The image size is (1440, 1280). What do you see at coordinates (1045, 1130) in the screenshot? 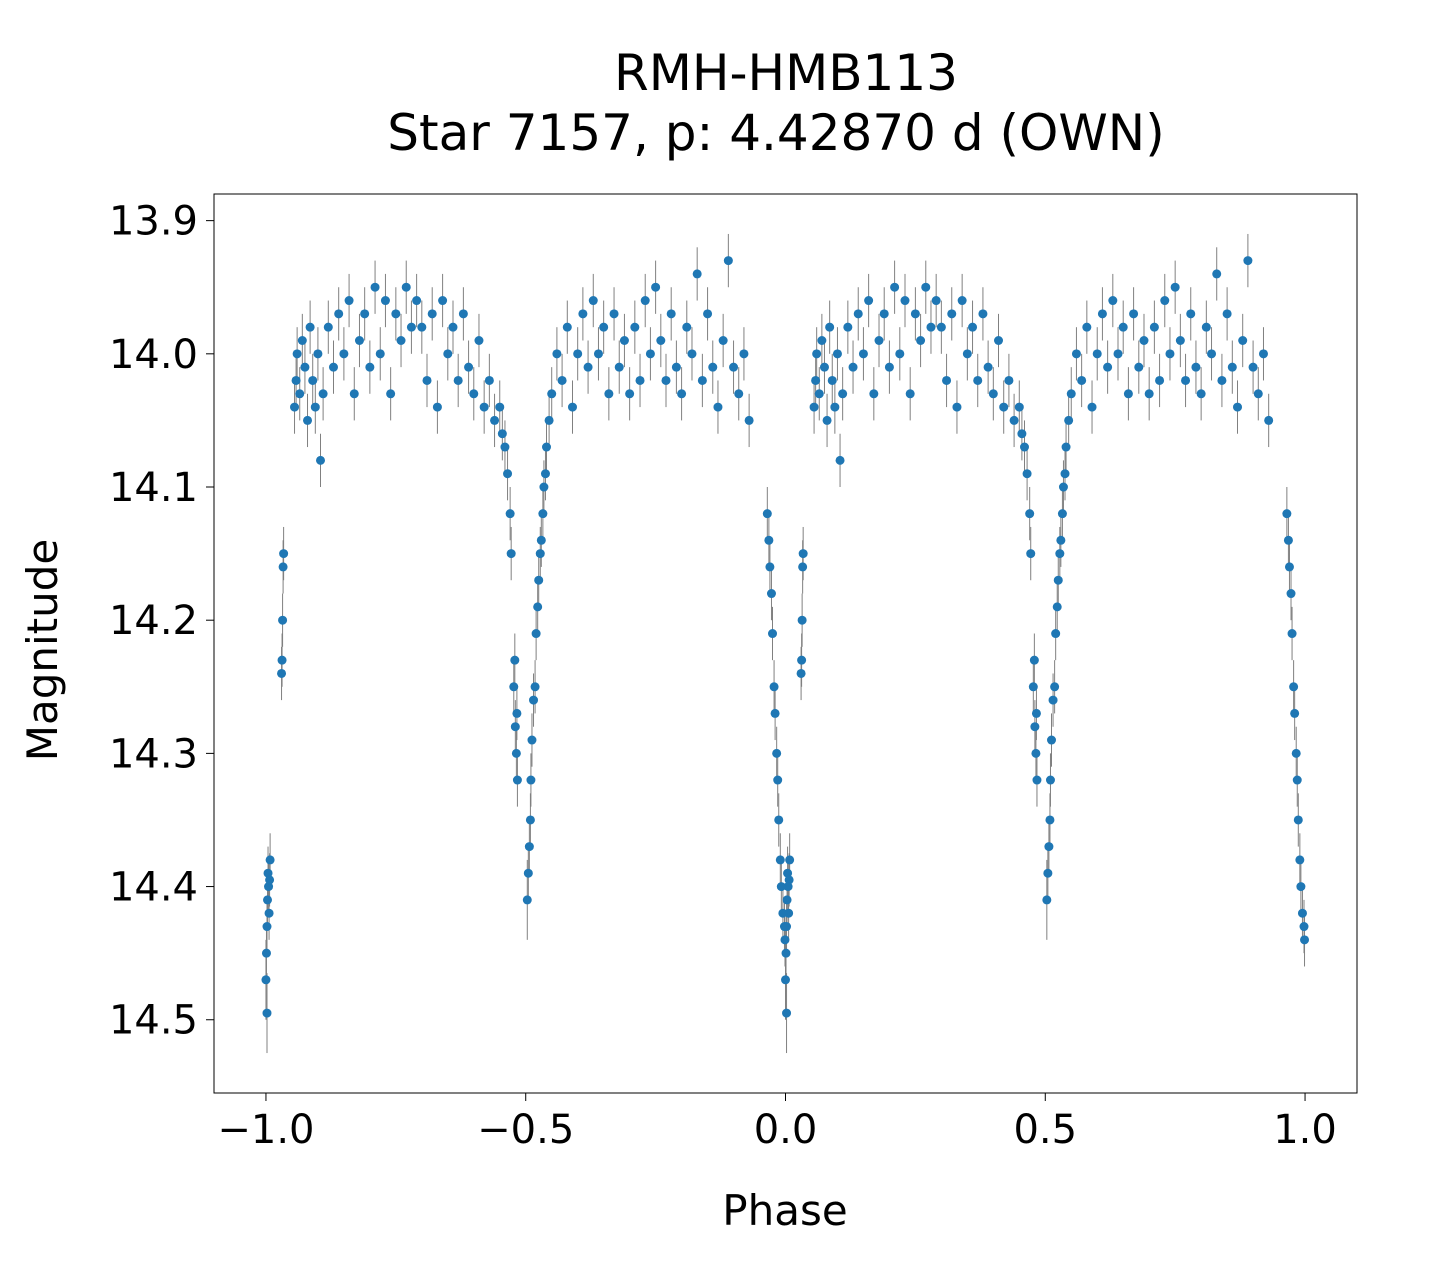
I see `x-tick-label: 0.5` at bounding box center [1045, 1130].